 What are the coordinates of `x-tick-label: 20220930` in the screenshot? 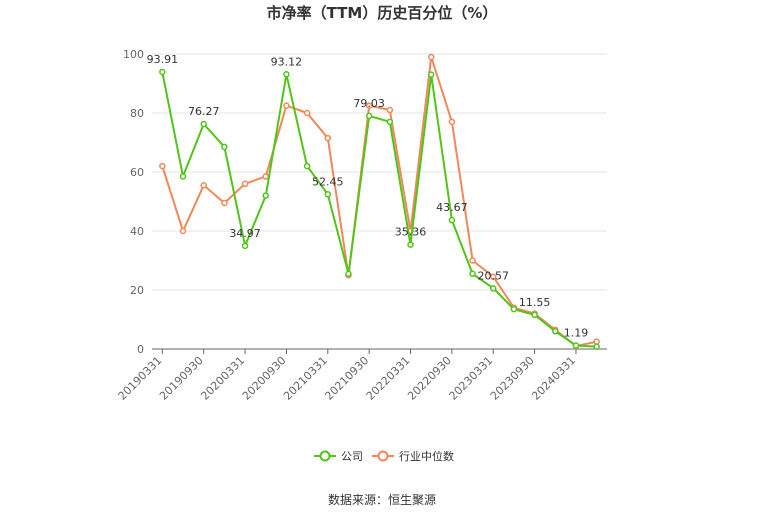 It's located at (429, 378).